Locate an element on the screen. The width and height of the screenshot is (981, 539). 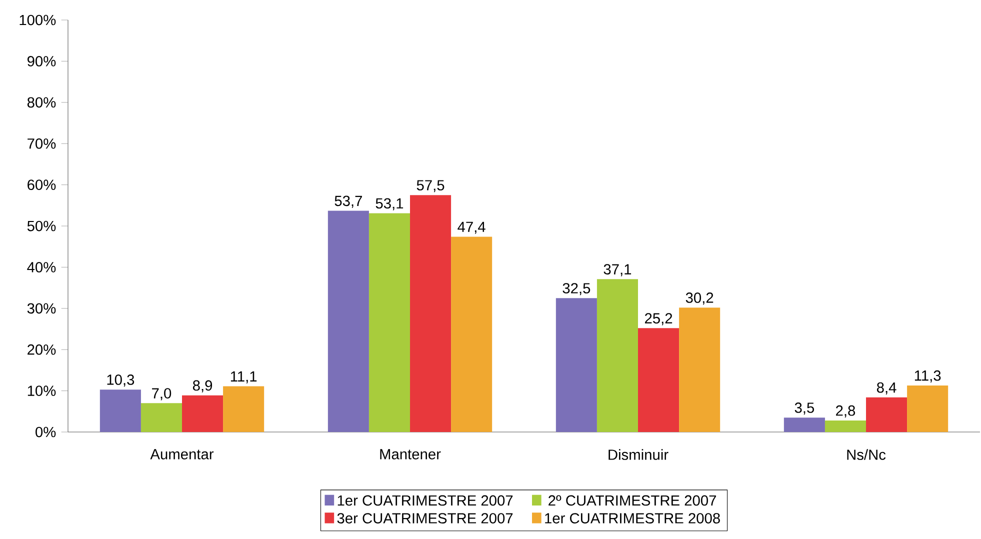
y-tick-label: 70% is located at coordinates (42, 143).